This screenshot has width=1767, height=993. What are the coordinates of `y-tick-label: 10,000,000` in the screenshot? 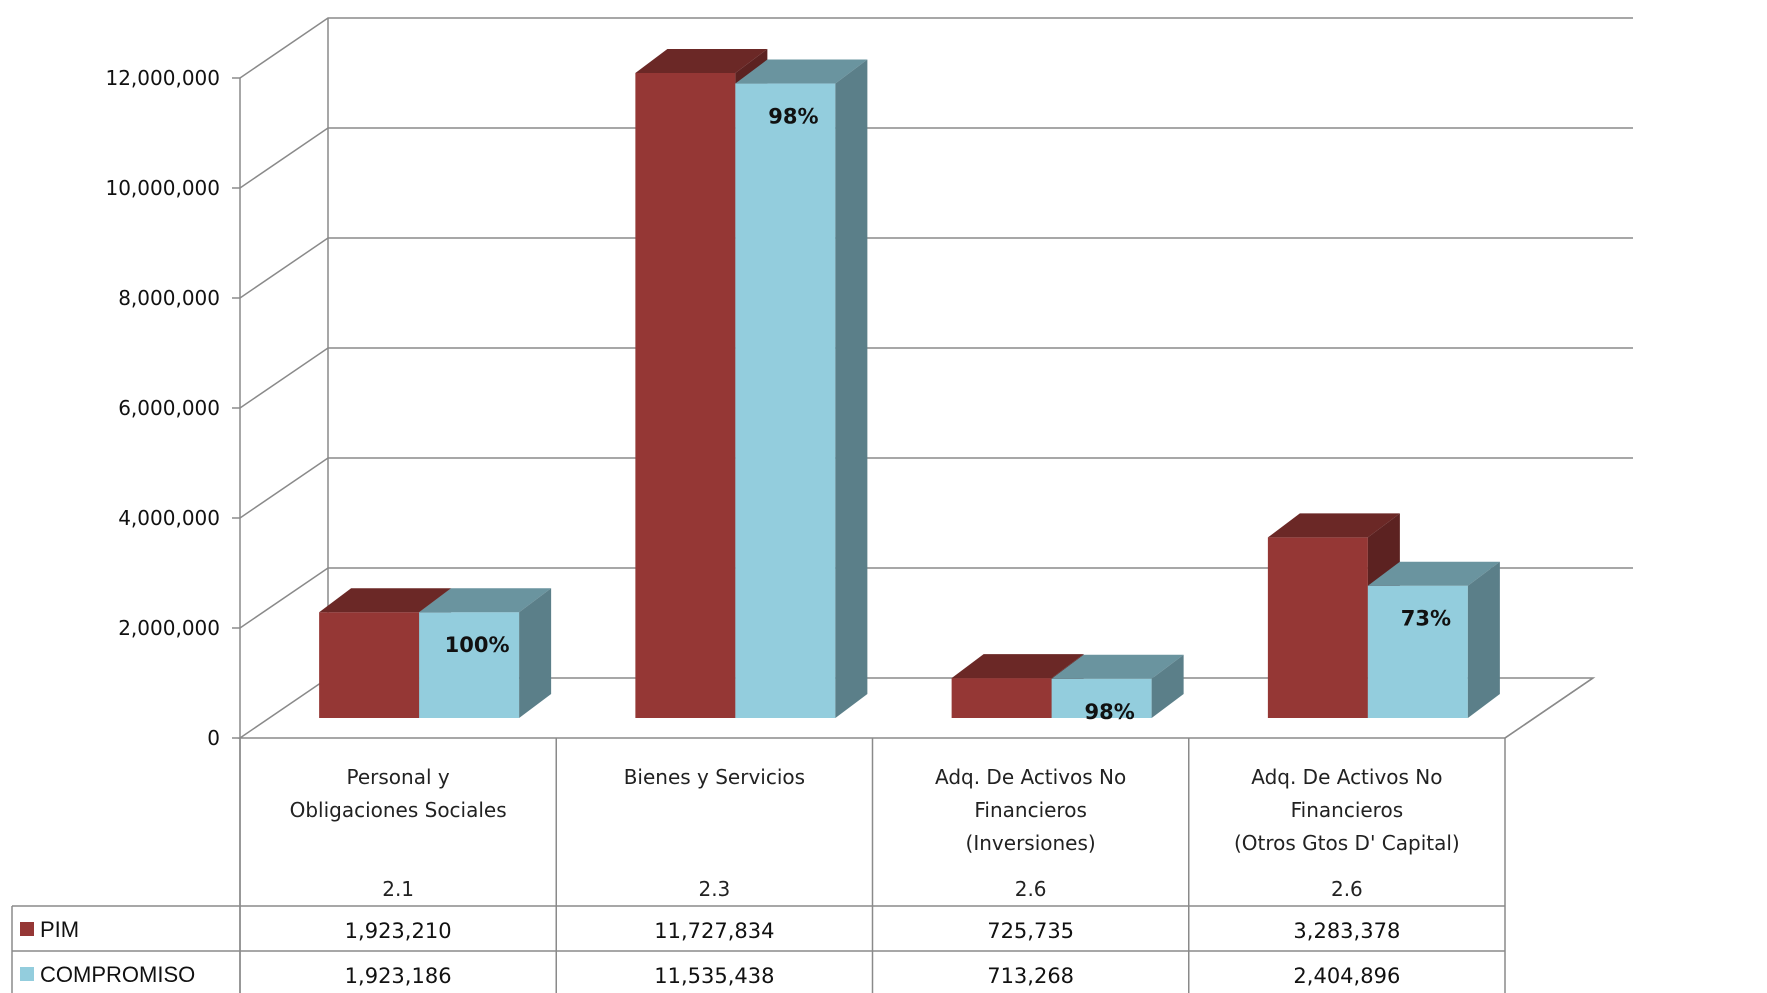 It's located at (162, 188).